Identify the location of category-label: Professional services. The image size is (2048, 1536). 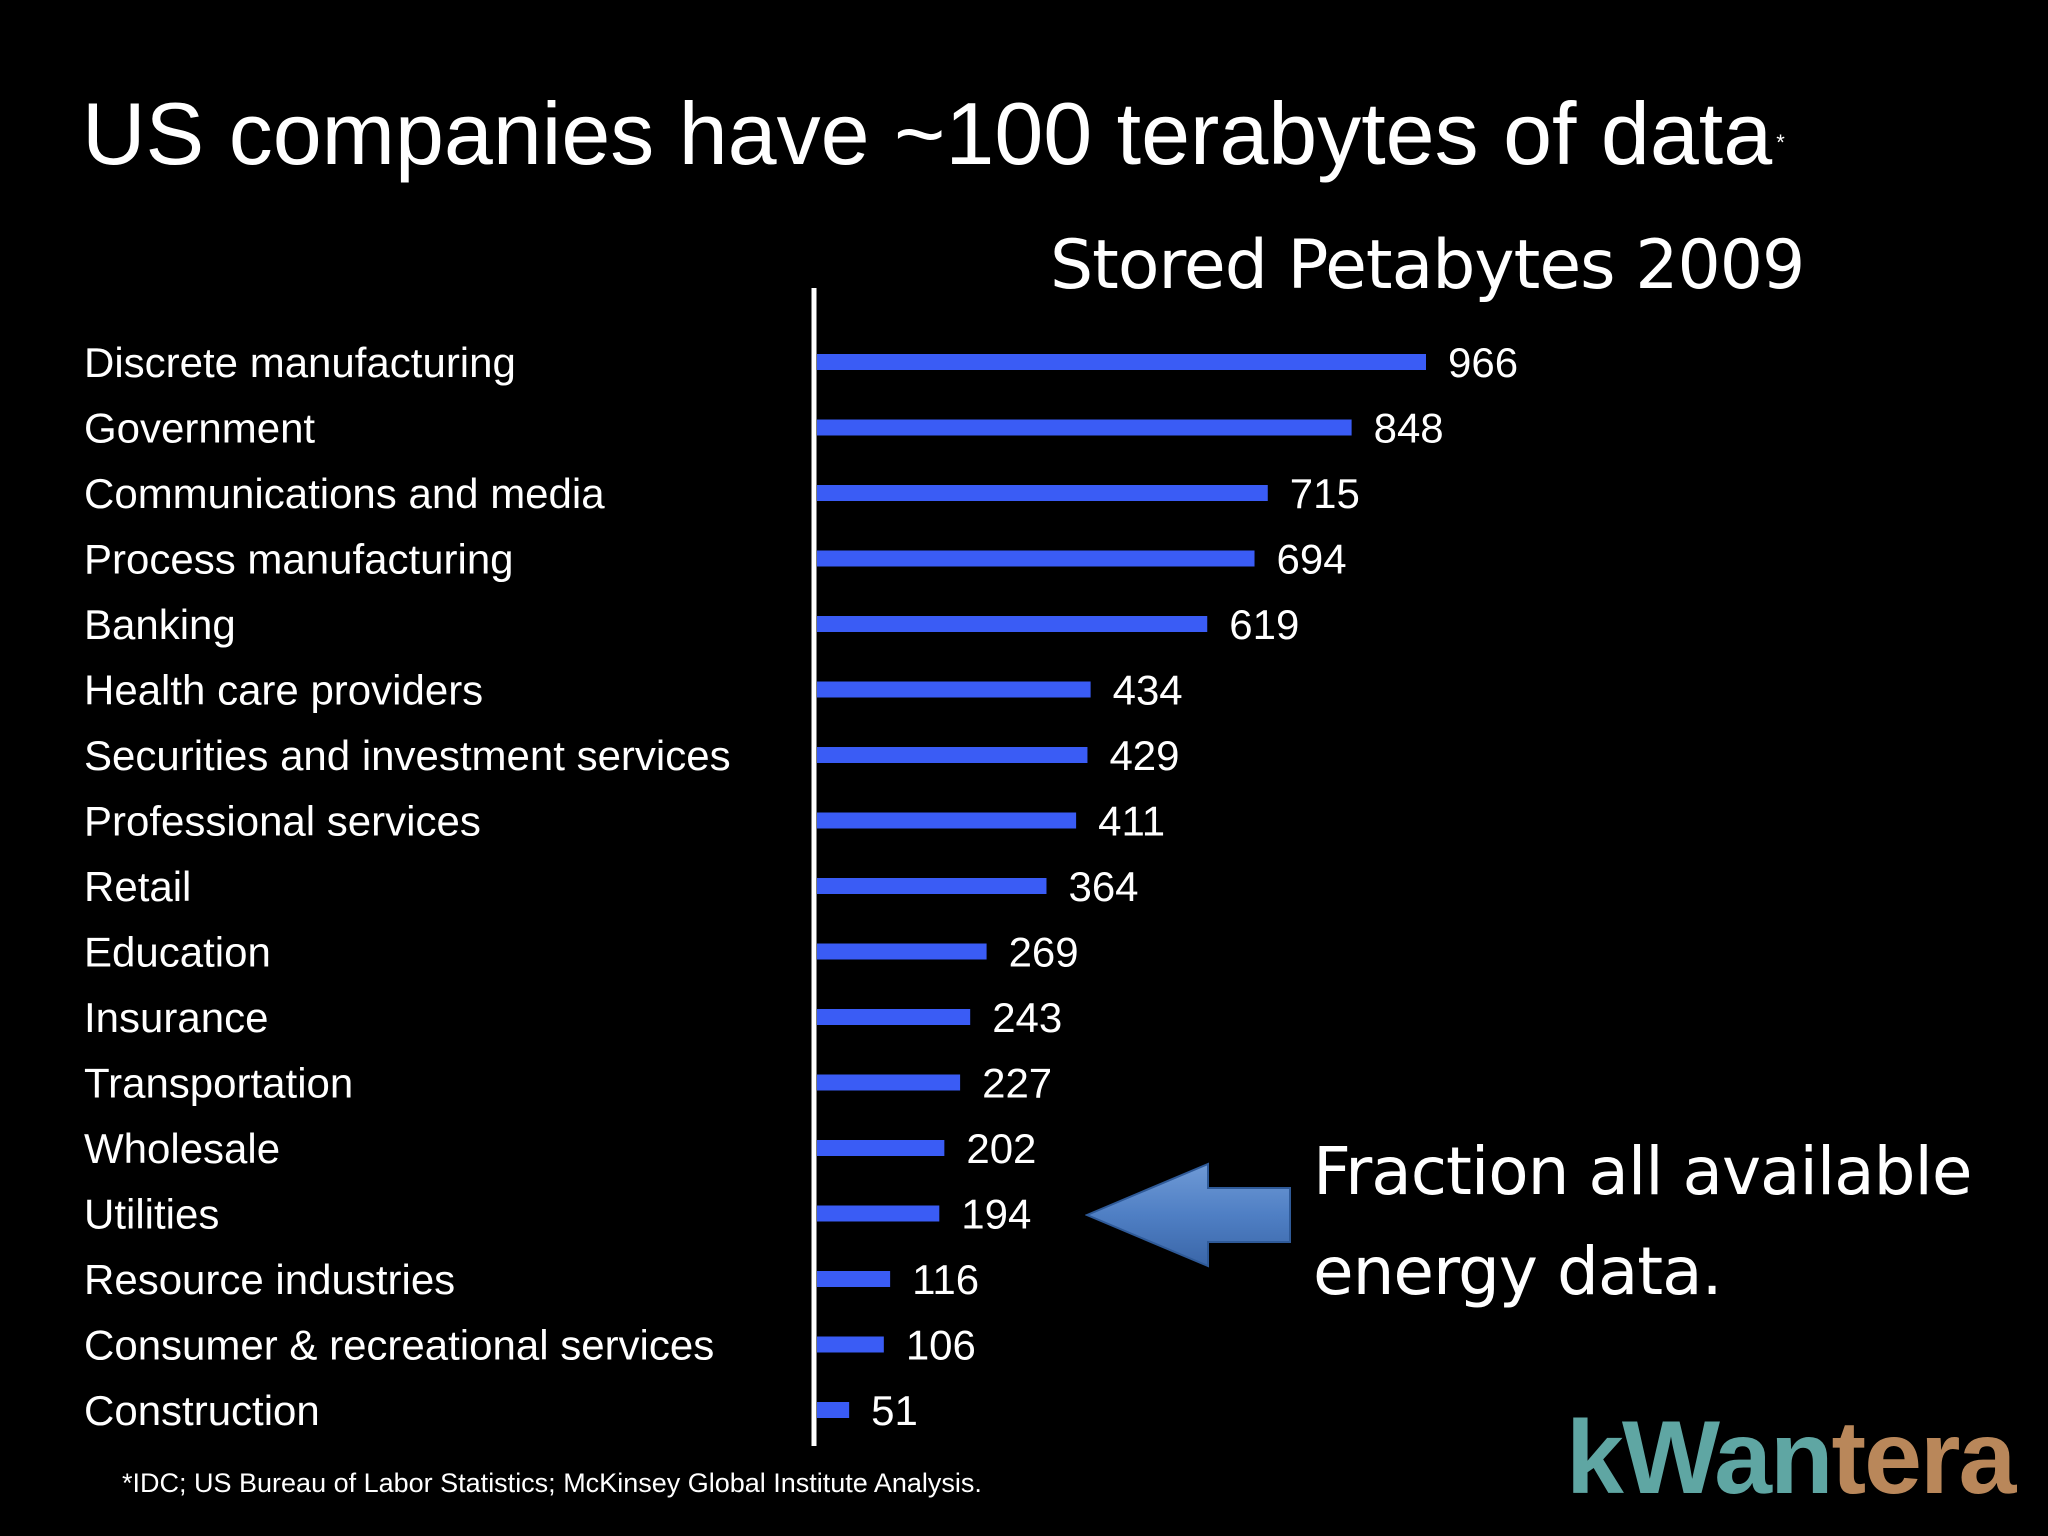
(282, 821).